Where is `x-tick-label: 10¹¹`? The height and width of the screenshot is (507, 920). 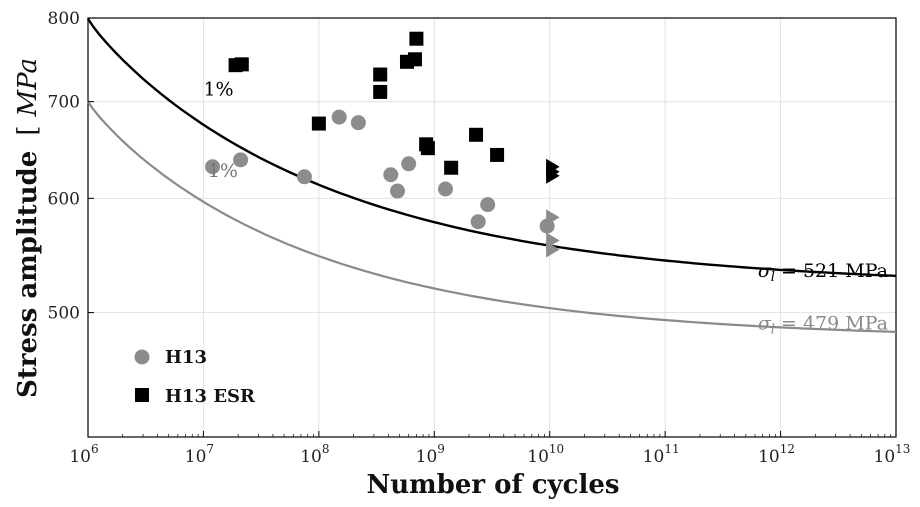 x-tick-label: 10¹¹ is located at coordinates (661, 454).